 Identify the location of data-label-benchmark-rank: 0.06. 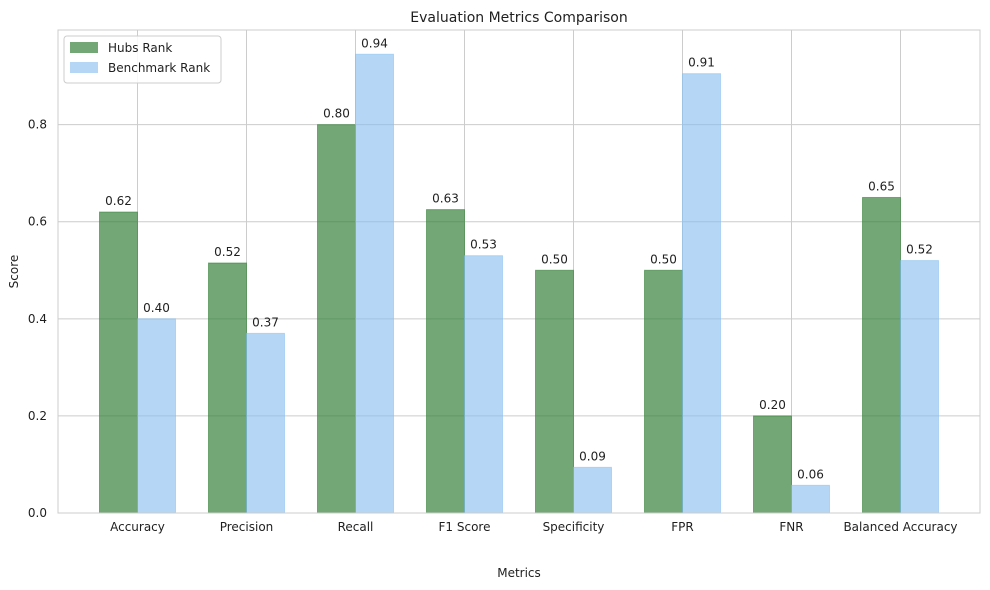
(810, 474).